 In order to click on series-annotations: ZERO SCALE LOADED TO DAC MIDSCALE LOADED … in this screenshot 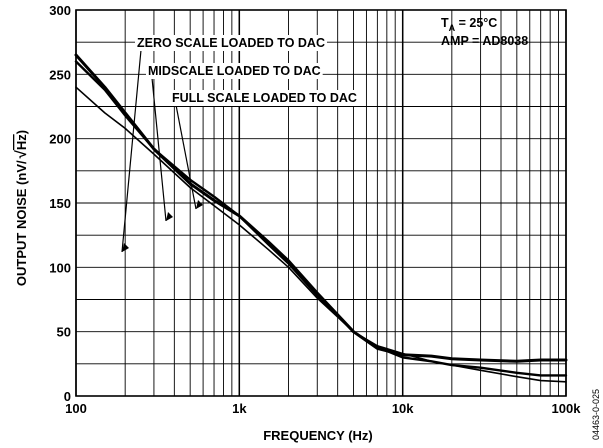, I will do `click(247, 70)`.